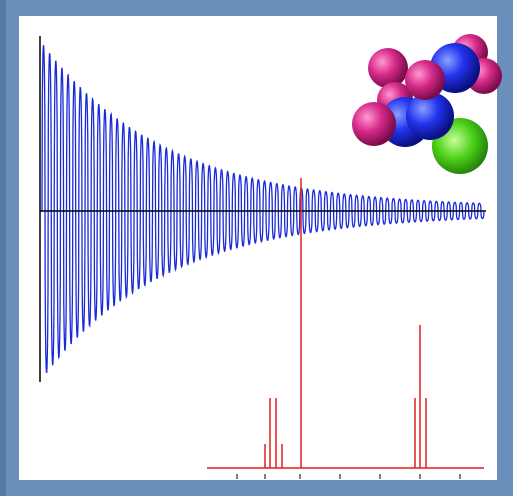 This screenshot has height=496, width=513. I want to click on molecule, so click(427, 104).